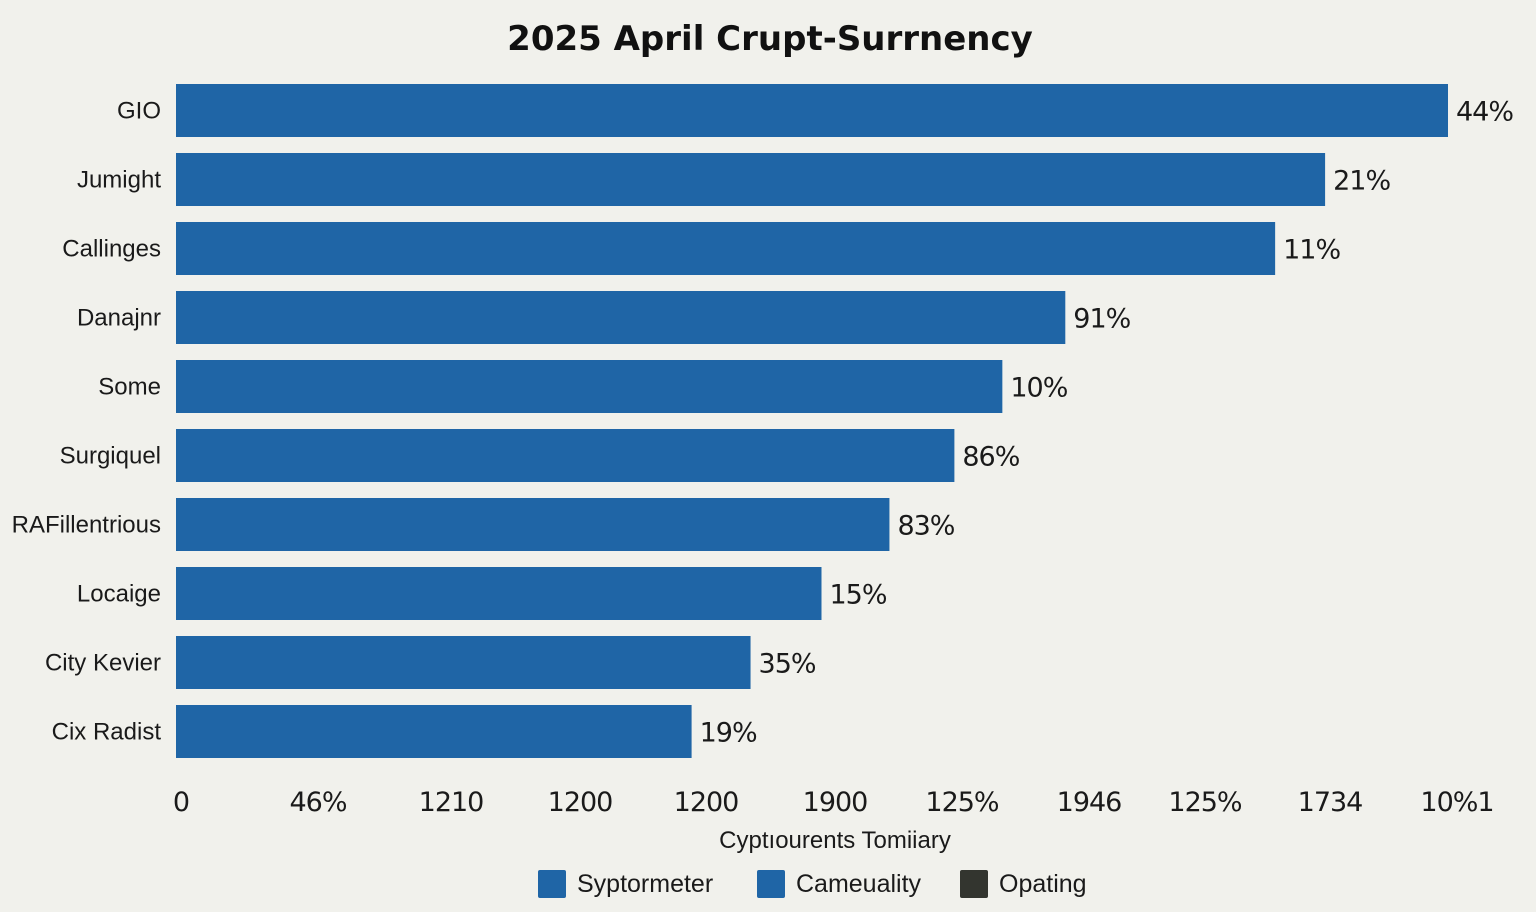 The width and height of the screenshot is (1536, 912). What do you see at coordinates (1311, 250) in the screenshot?
I see `value-label-2: 11%` at bounding box center [1311, 250].